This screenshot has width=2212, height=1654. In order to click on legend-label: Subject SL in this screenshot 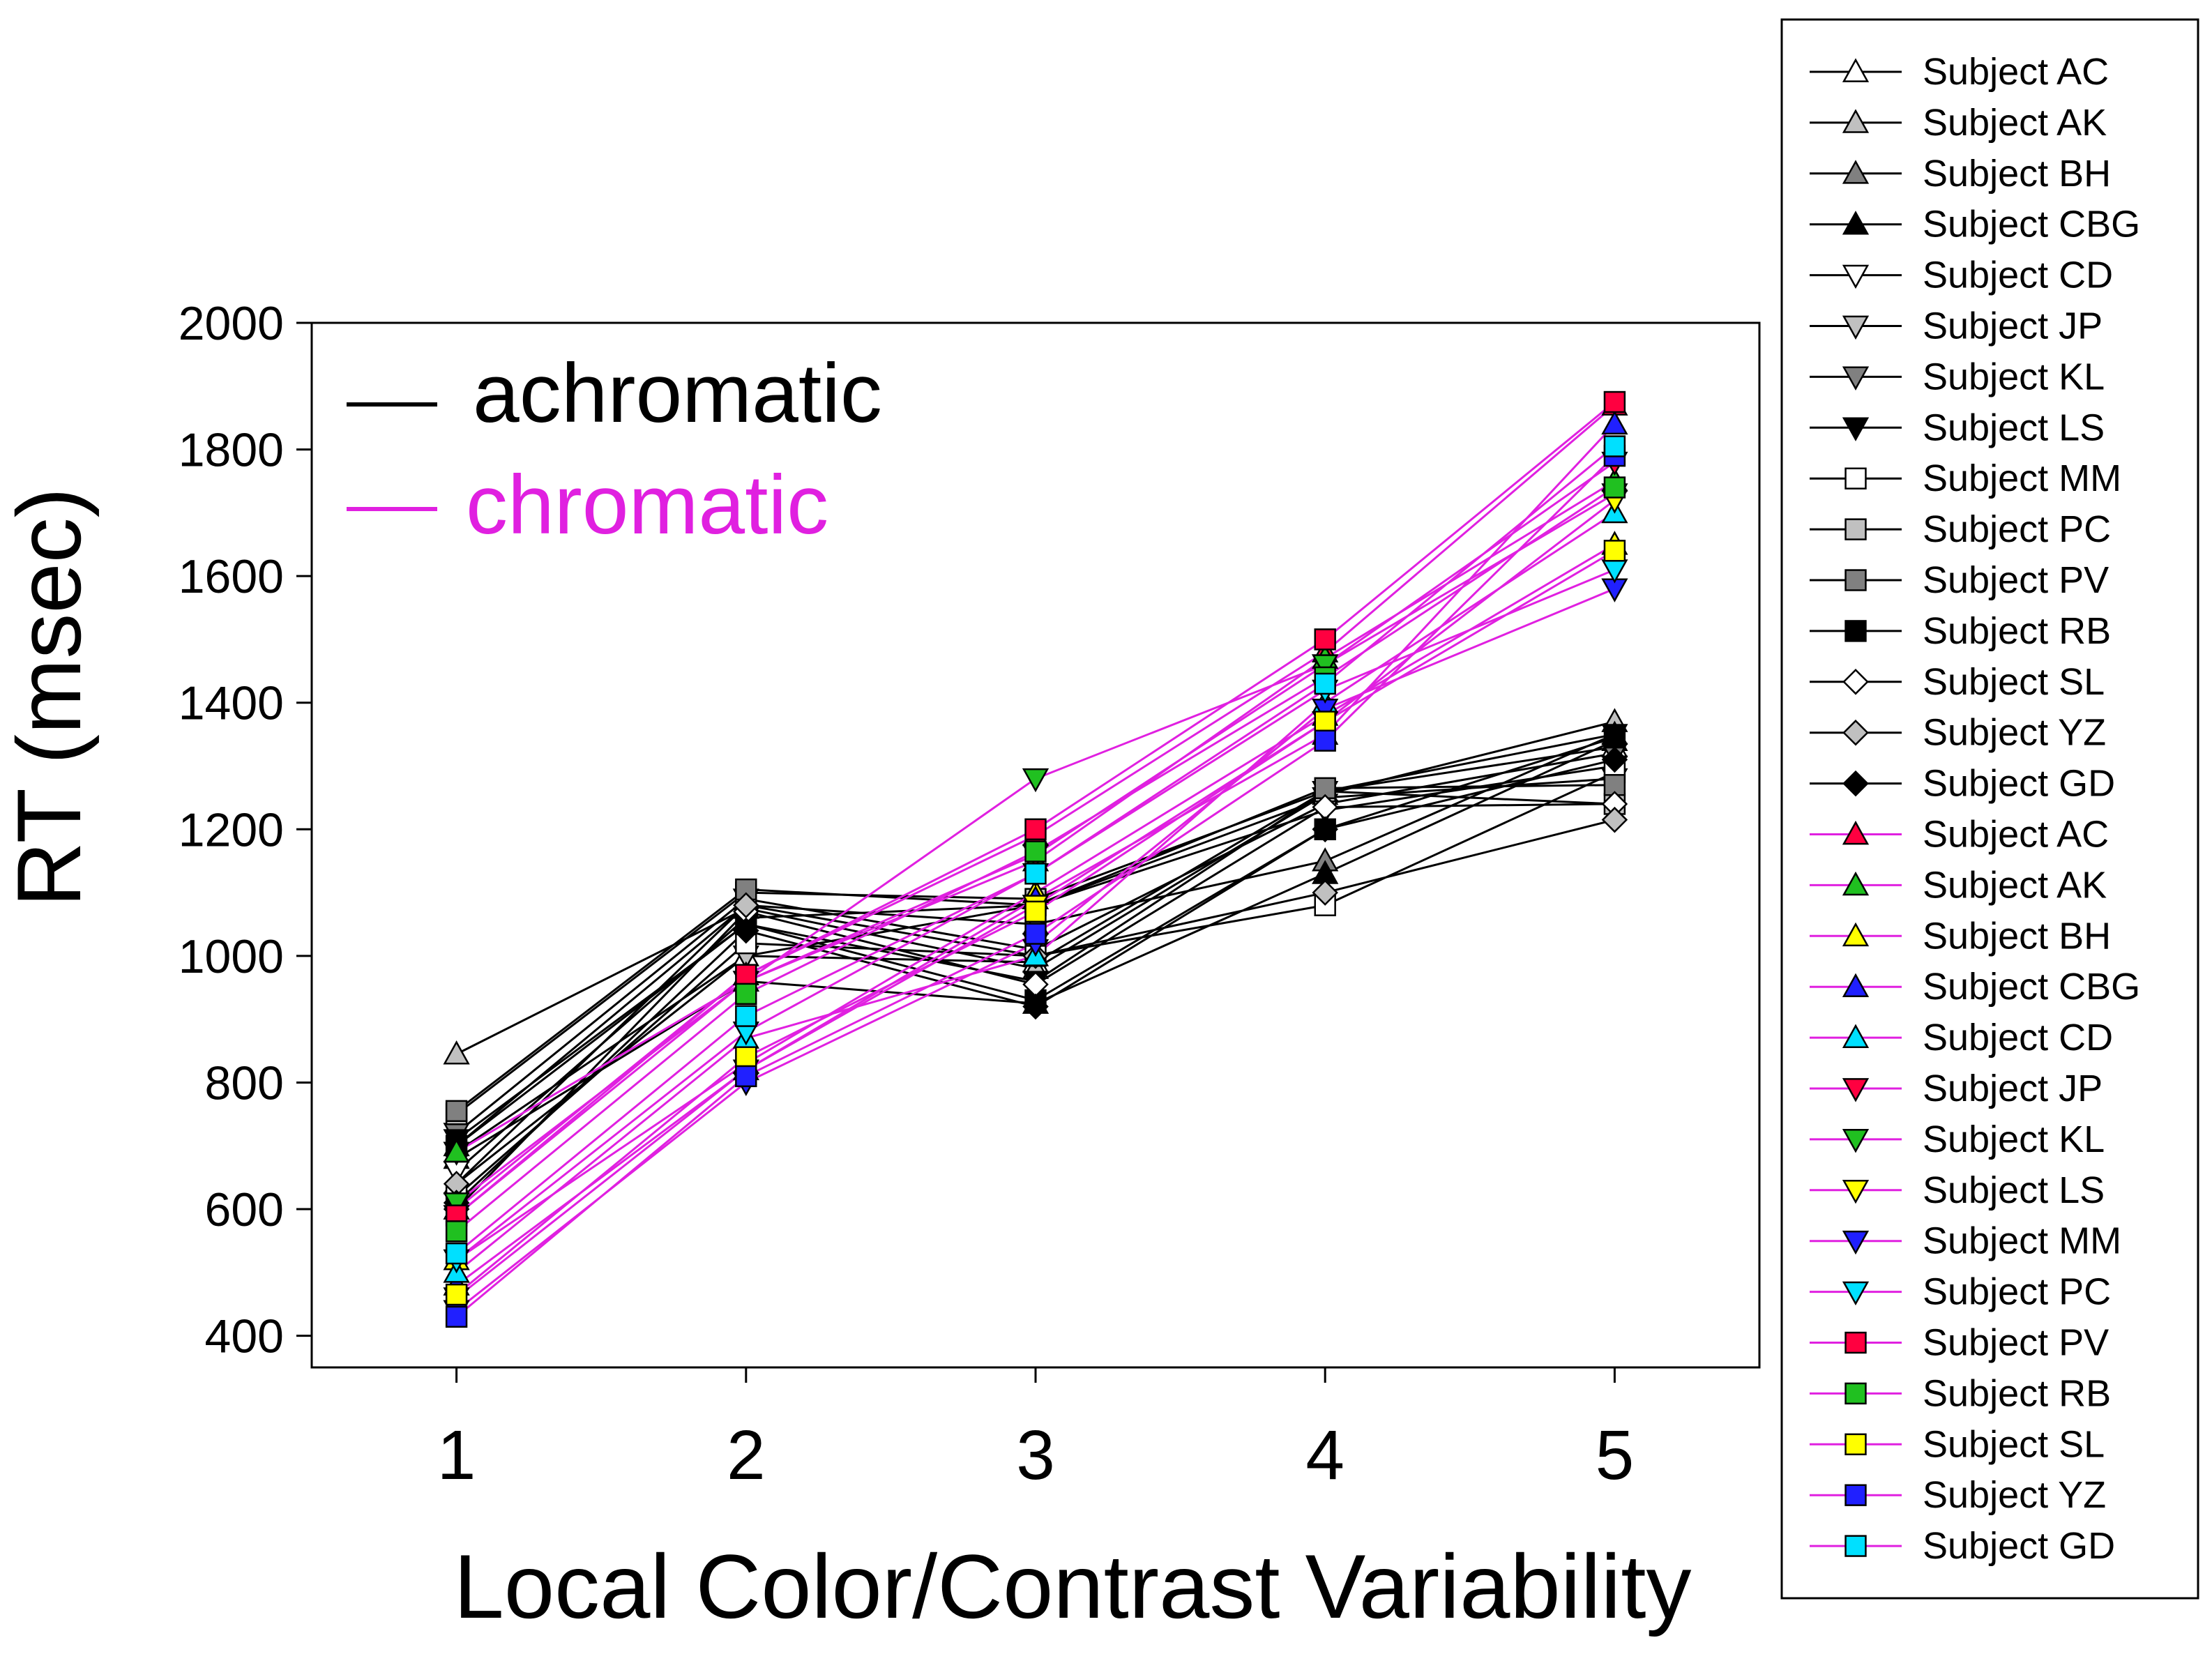, I will do `click(2014, 1444)`.